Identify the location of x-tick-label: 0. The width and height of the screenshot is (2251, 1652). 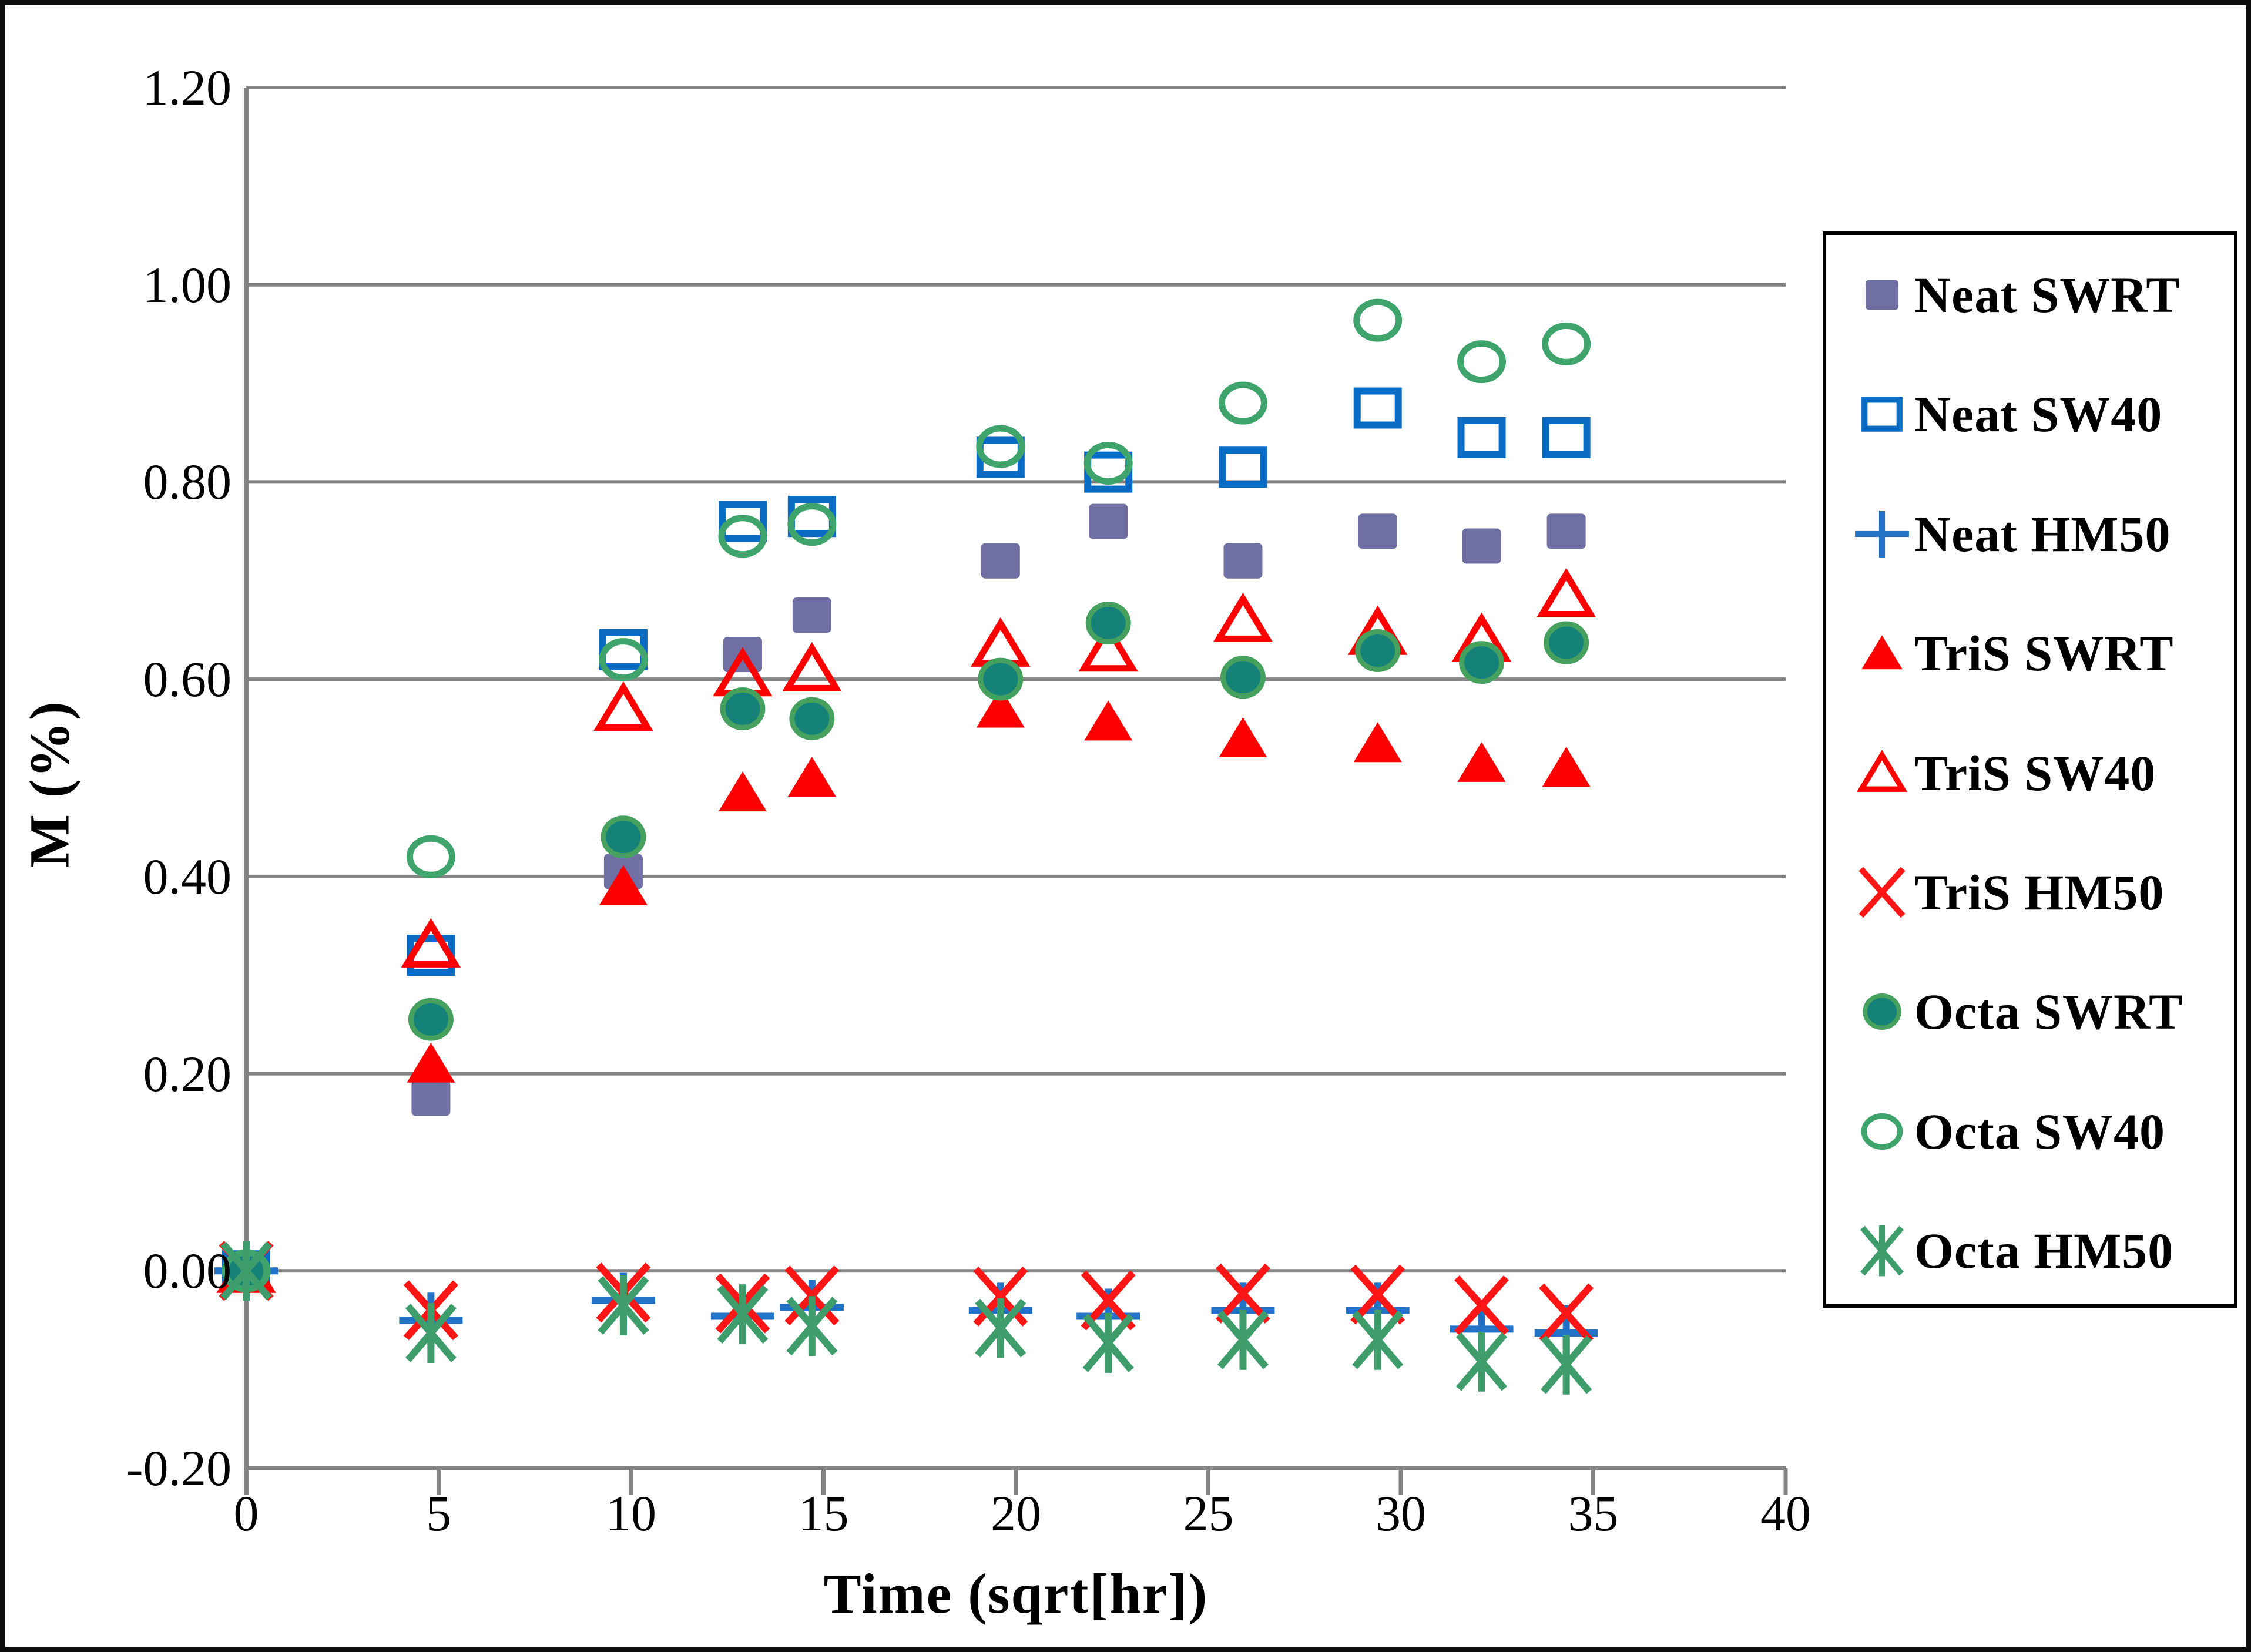
(246, 1513).